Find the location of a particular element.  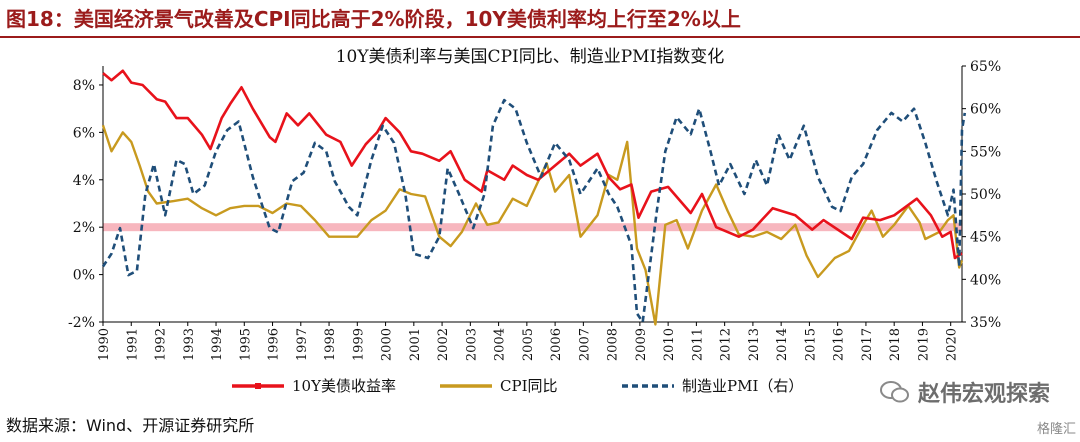

y-left-tick-label: -2% is located at coordinates (81, 323).